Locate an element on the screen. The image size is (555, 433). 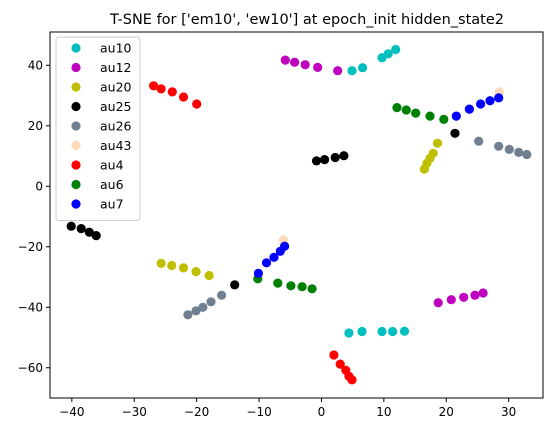
x-axis: −40 −30 −20 −10 0 10 20 30 is located at coordinates (287, 408).